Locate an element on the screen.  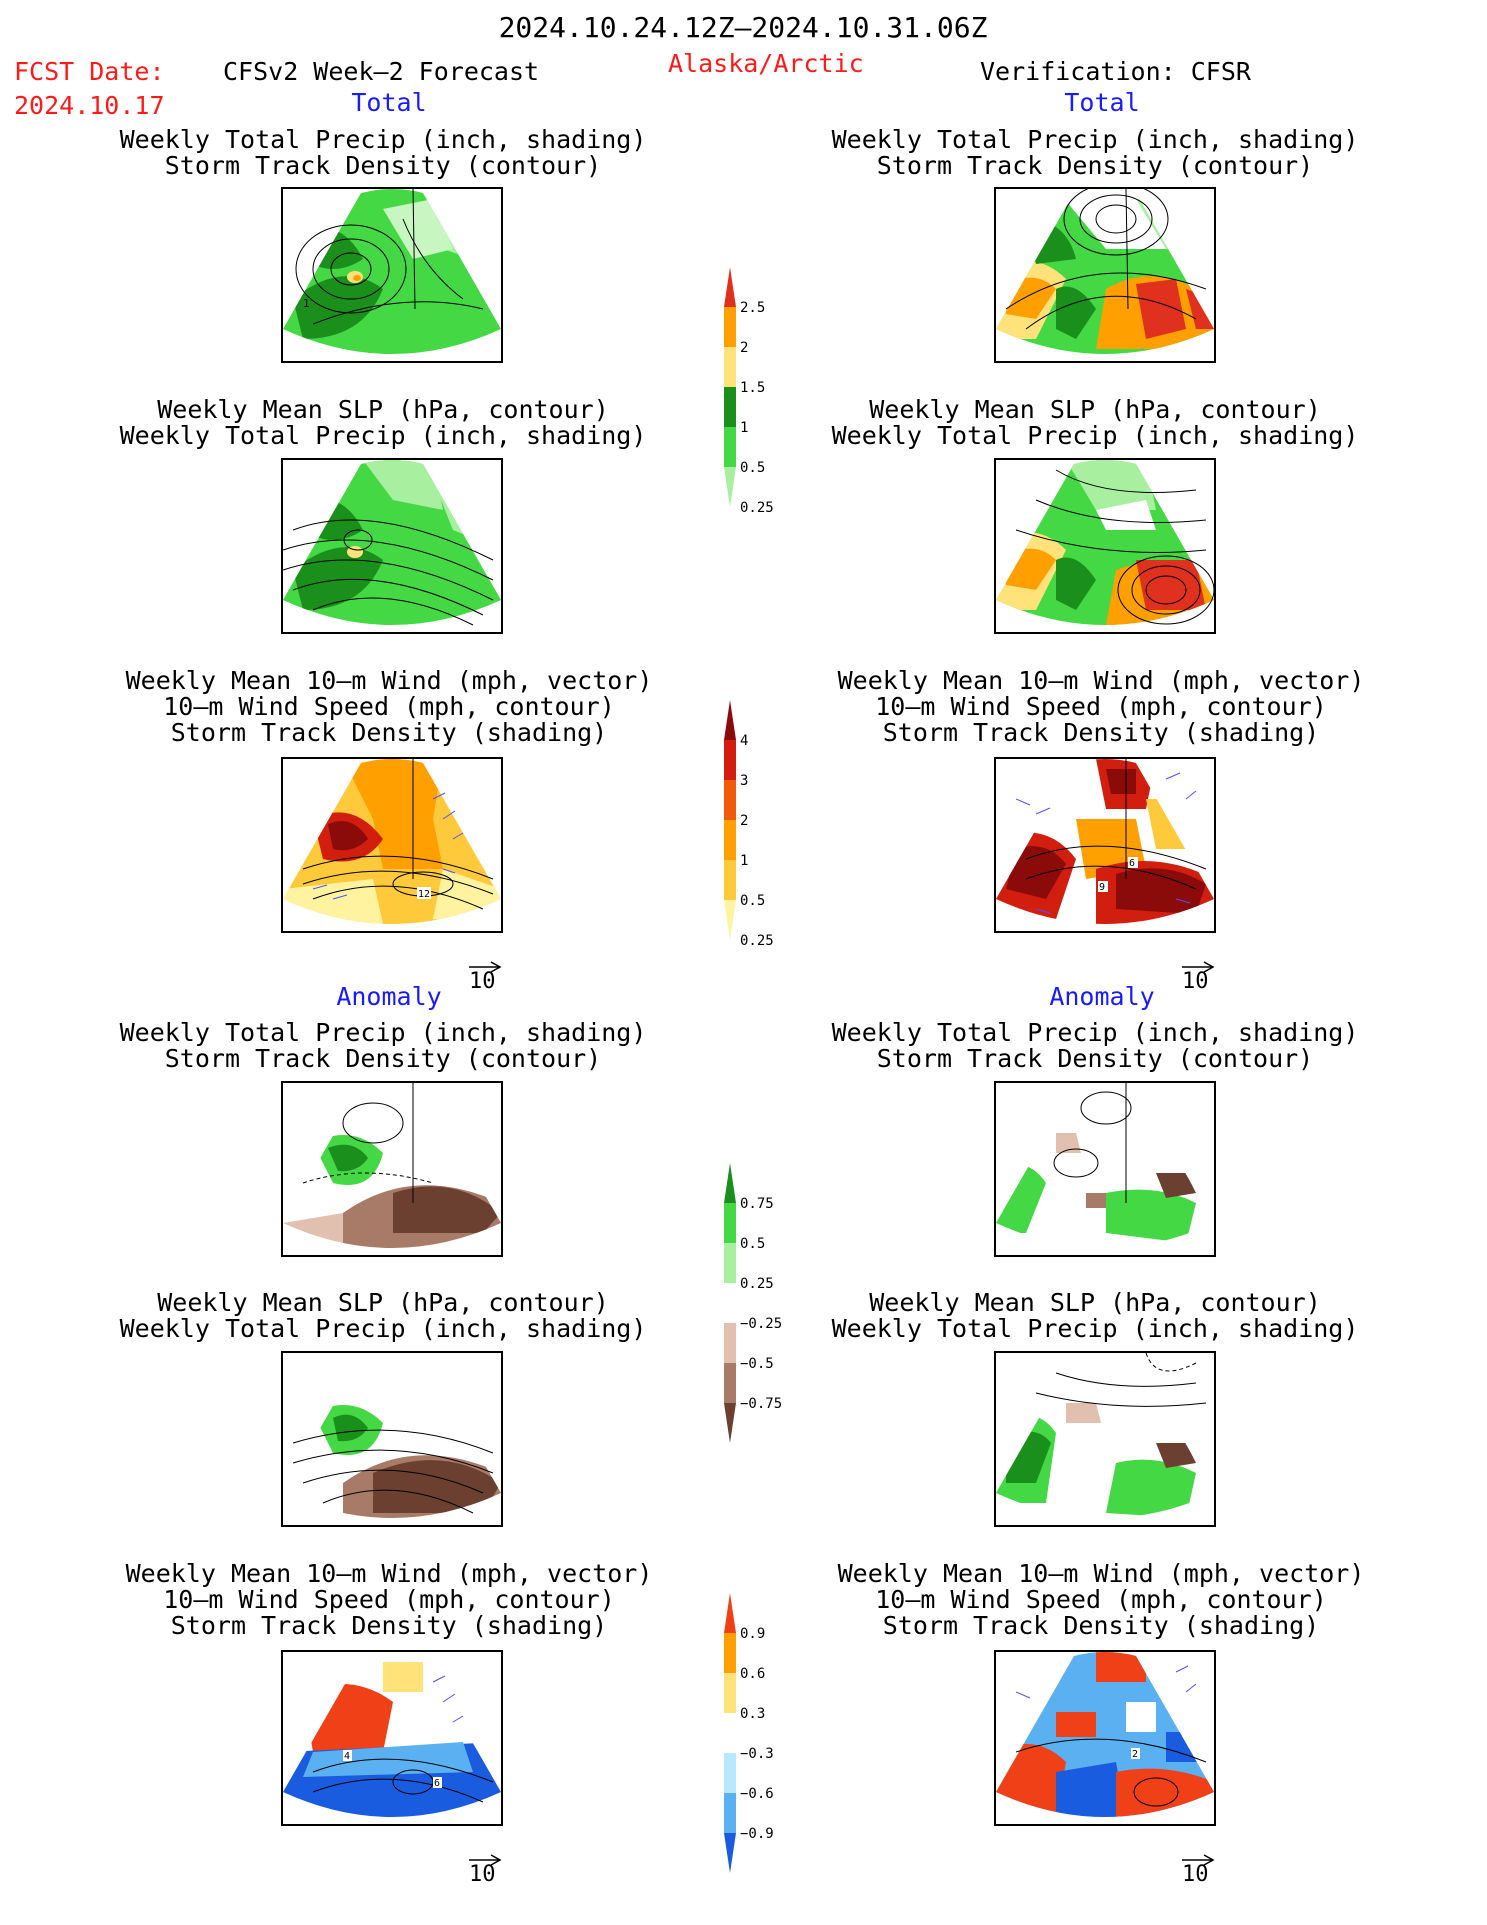
colorbar-tick-label: −0.9 is located at coordinates (757, 1834).